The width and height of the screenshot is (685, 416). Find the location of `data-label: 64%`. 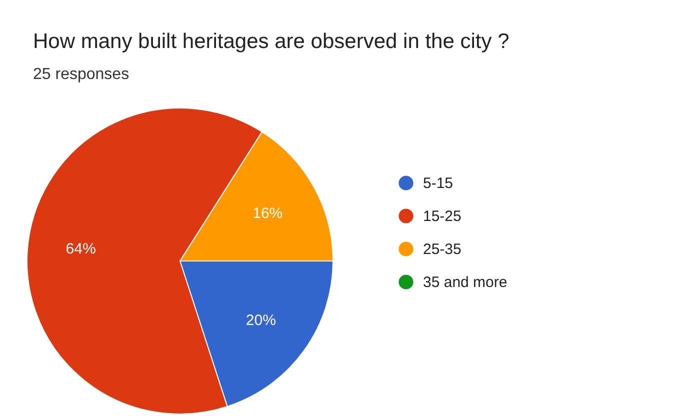

data-label: 64% is located at coordinates (81, 249).